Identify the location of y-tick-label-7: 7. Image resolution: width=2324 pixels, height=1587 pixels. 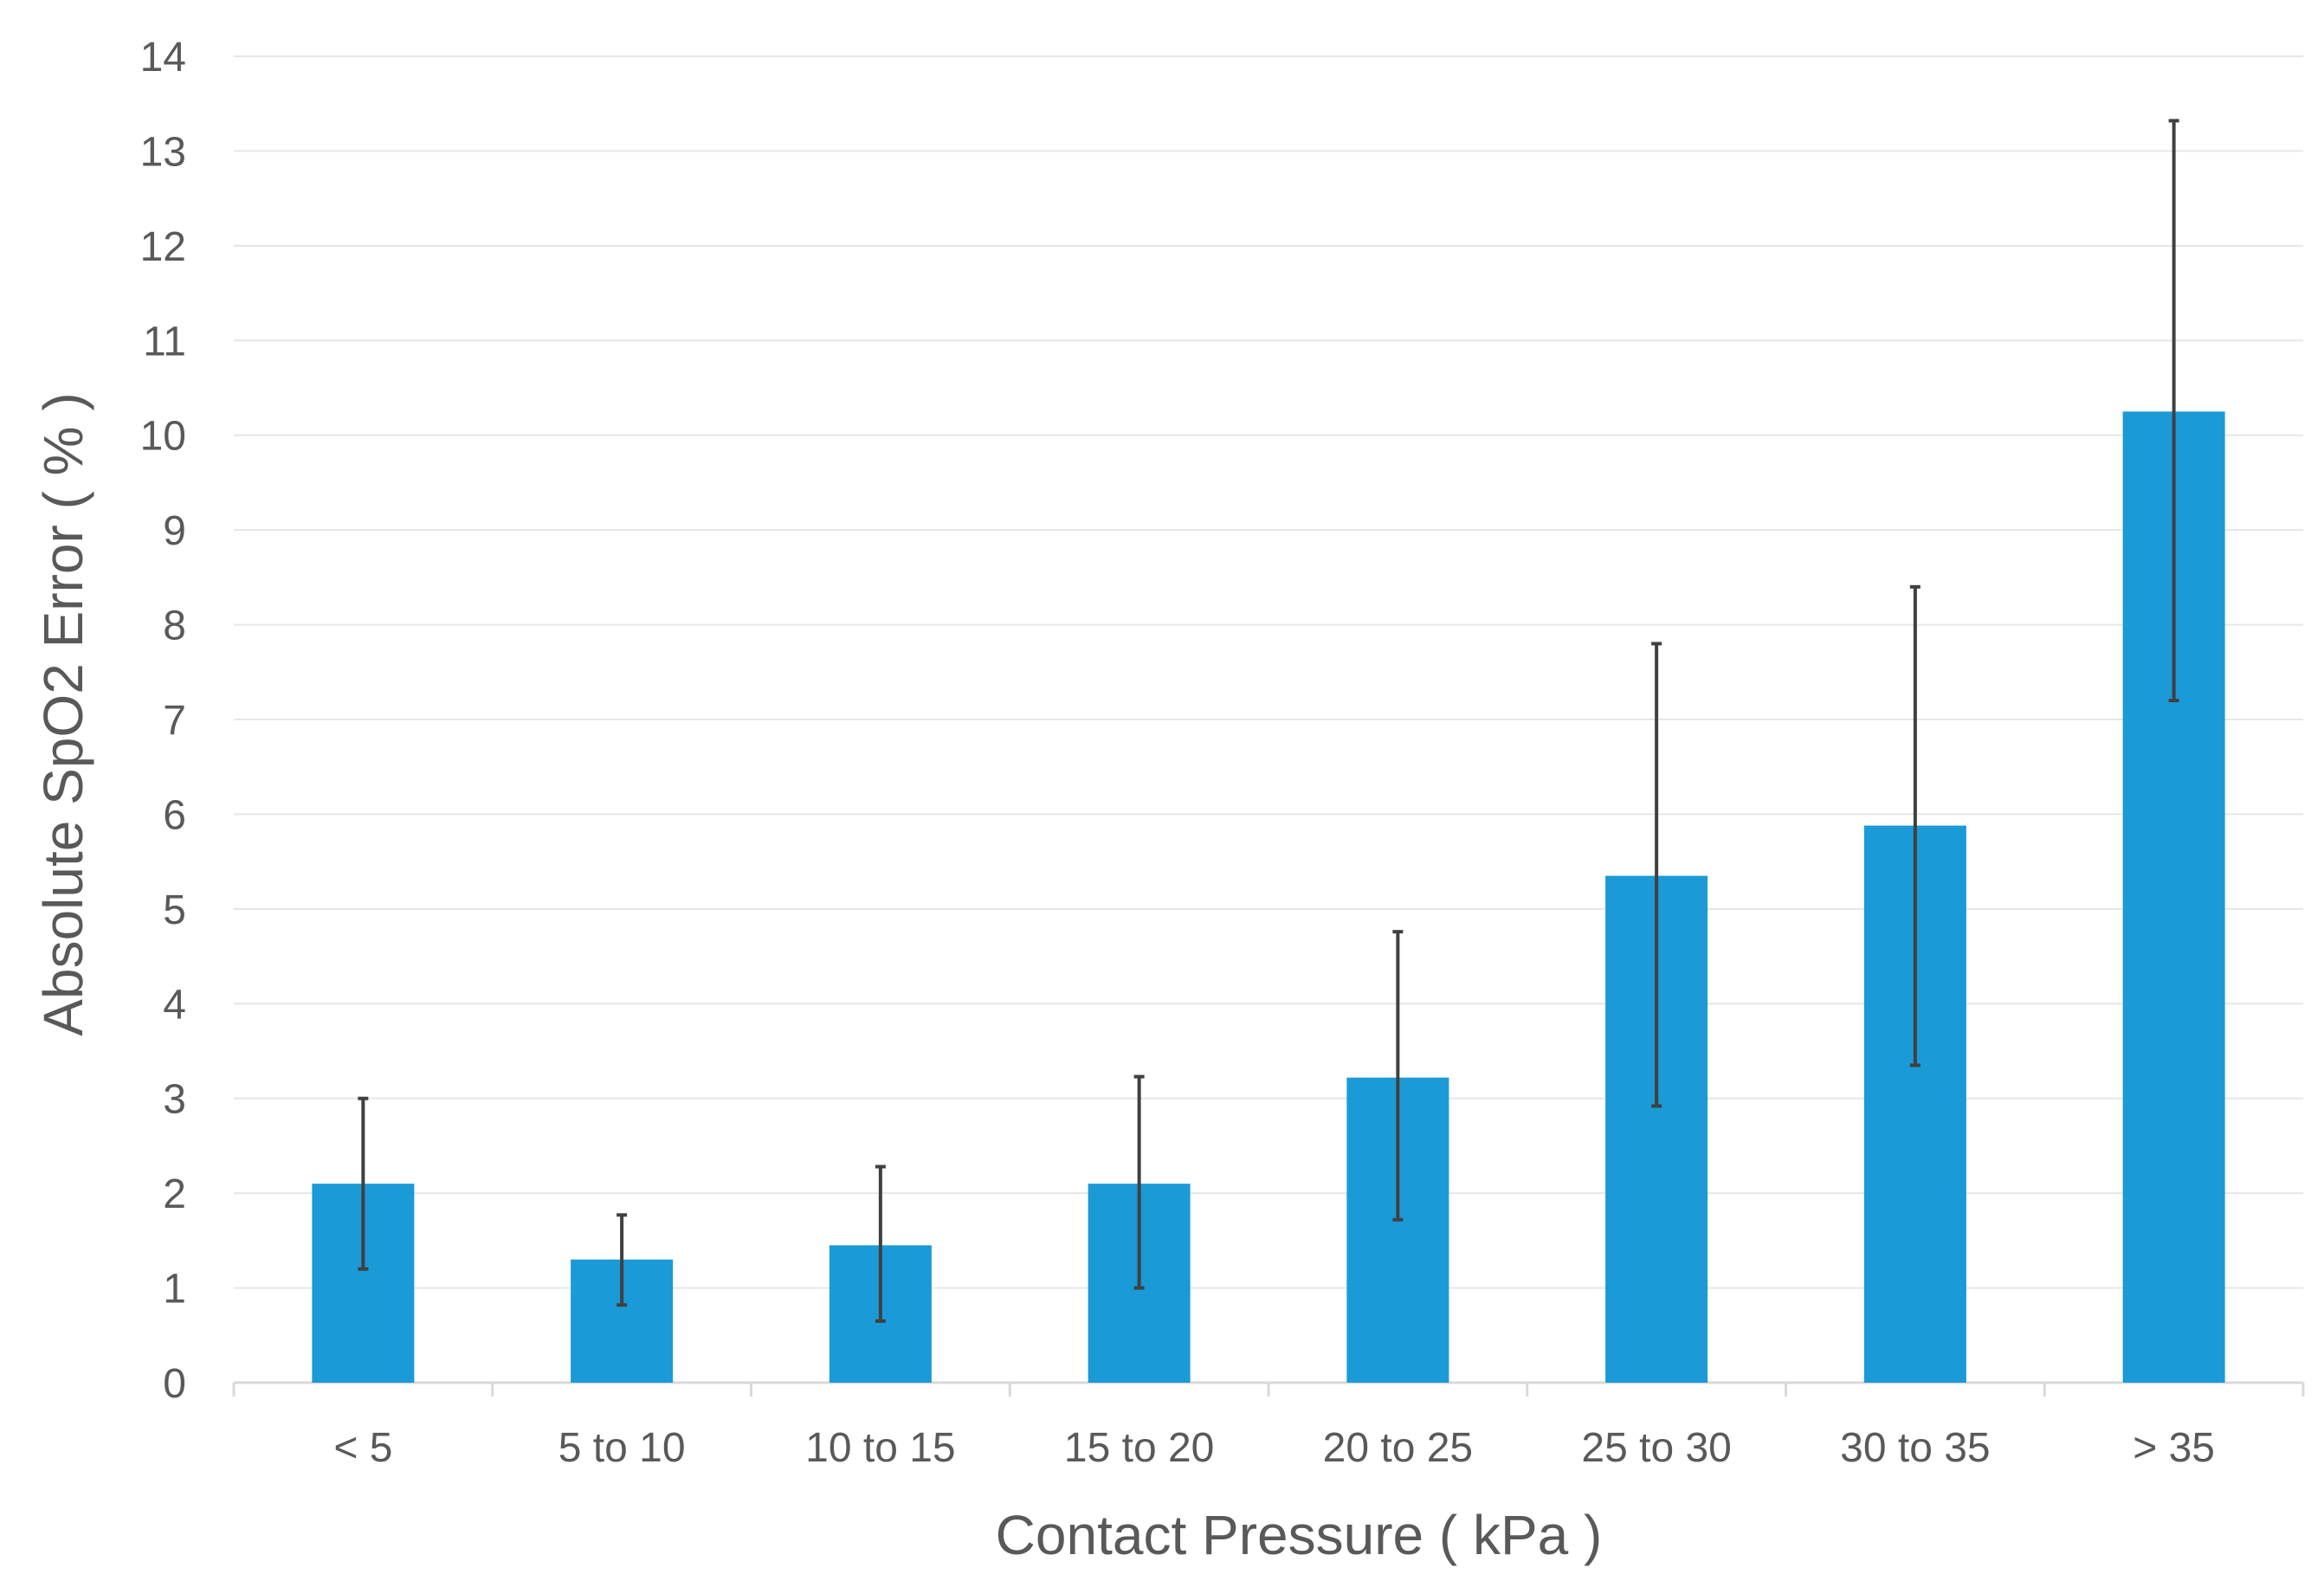
(174, 721).